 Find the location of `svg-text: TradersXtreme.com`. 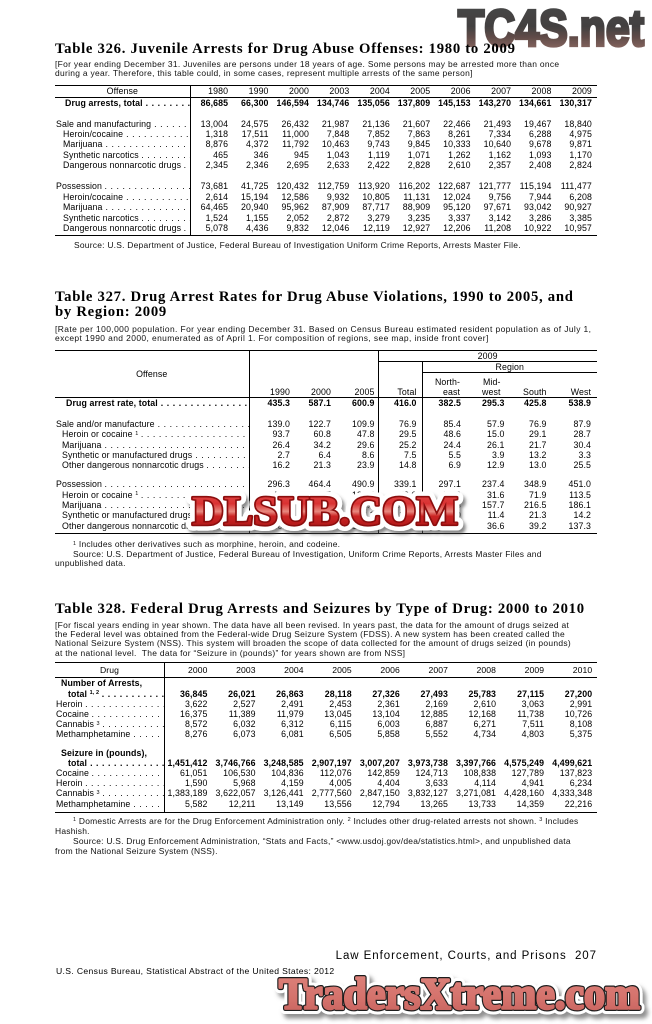

svg-text: TradersXtreme.com is located at coordinates (459, 994).